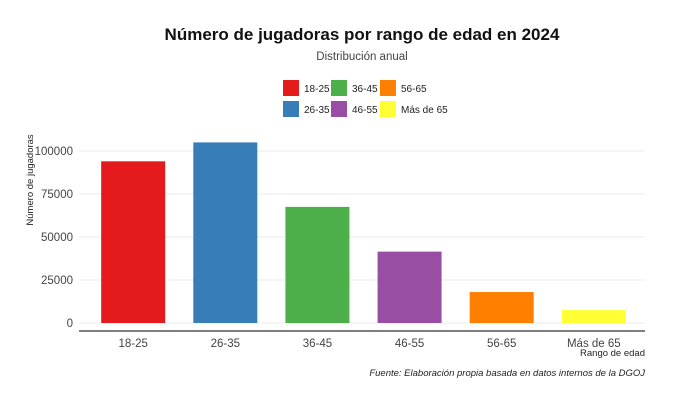  Describe the element at coordinates (317, 89) in the screenshot. I see `legend-label: 18-25` at that location.